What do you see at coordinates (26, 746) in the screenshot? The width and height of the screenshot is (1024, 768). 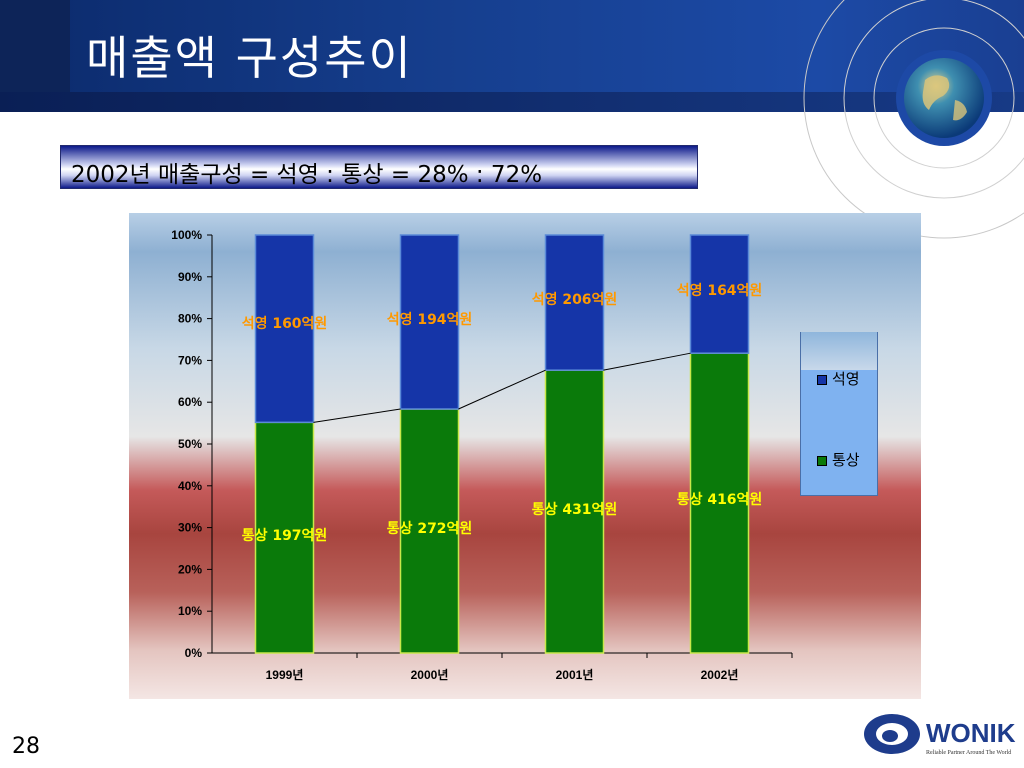 I see `page-number: 28` at bounding box center [26, 746].